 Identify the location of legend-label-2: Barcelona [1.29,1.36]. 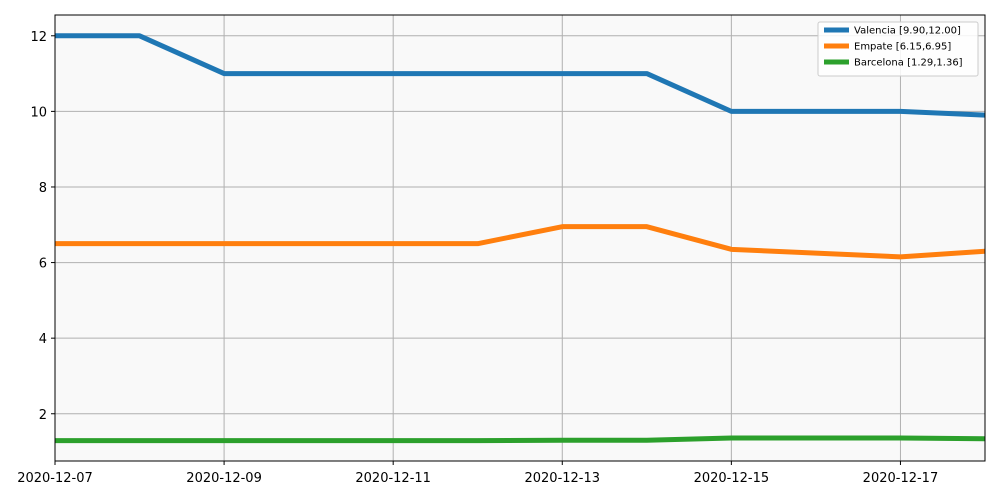
(908, 63).